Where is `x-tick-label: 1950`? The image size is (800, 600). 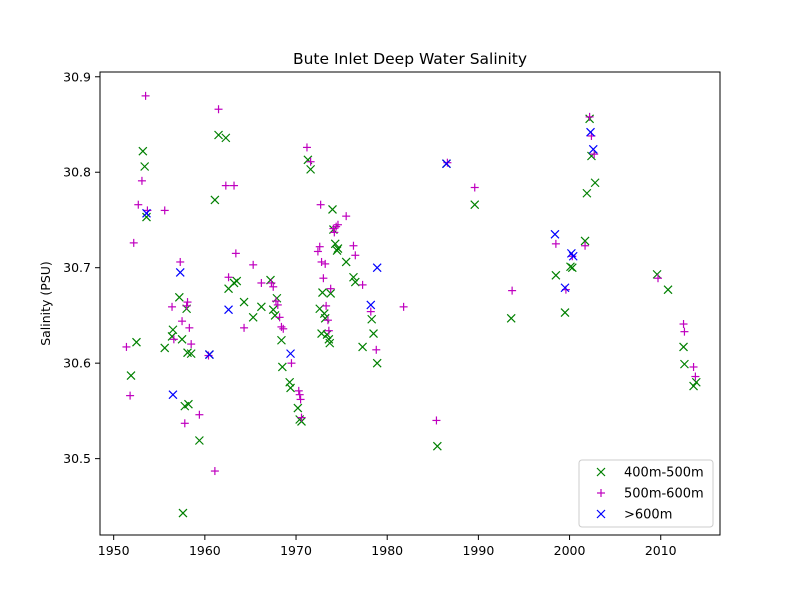 x-tick-label: 1950 is located at coordinates (114, 550).